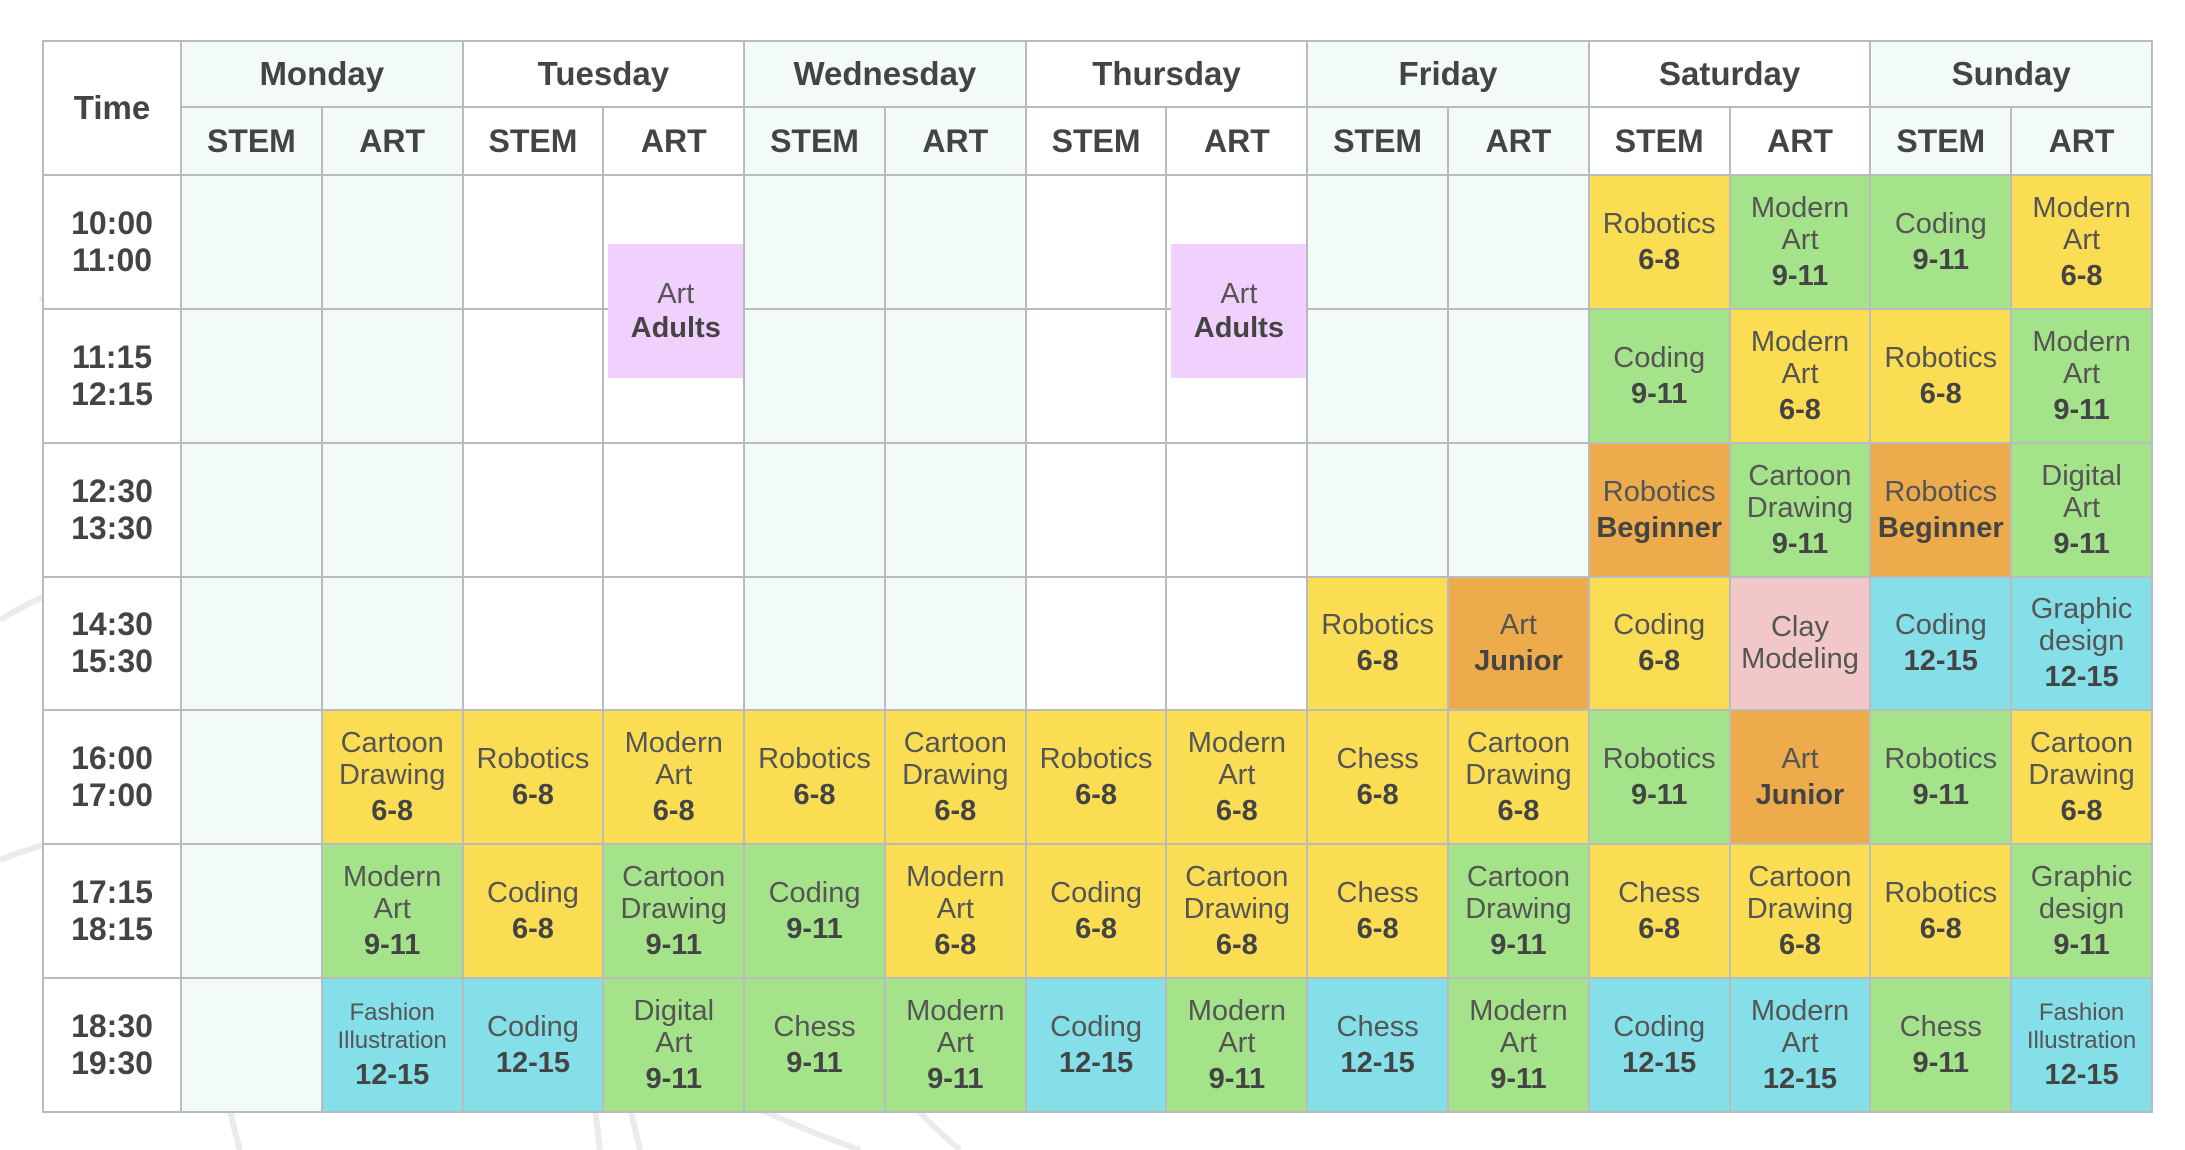 The width and height of the screenshot is (2185, 1150). Describe the element at coordinates (1377, 893) in the screenshot. I see `class-title: Chess` at that location.